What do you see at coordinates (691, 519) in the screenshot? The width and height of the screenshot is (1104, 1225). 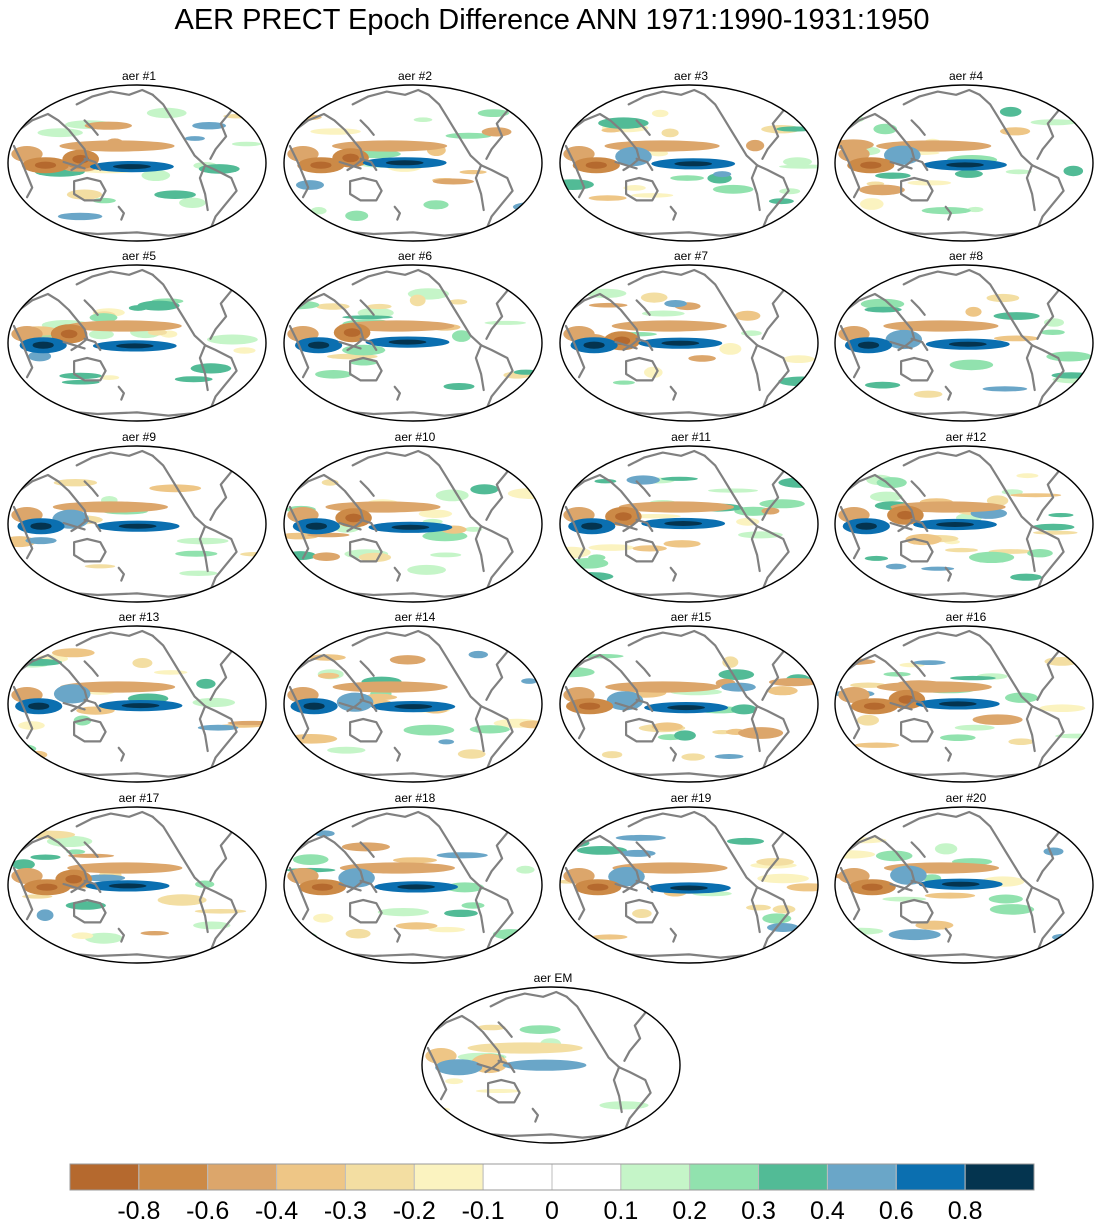 I see `map-panel: aer #11` at bounding box center [691, 519].